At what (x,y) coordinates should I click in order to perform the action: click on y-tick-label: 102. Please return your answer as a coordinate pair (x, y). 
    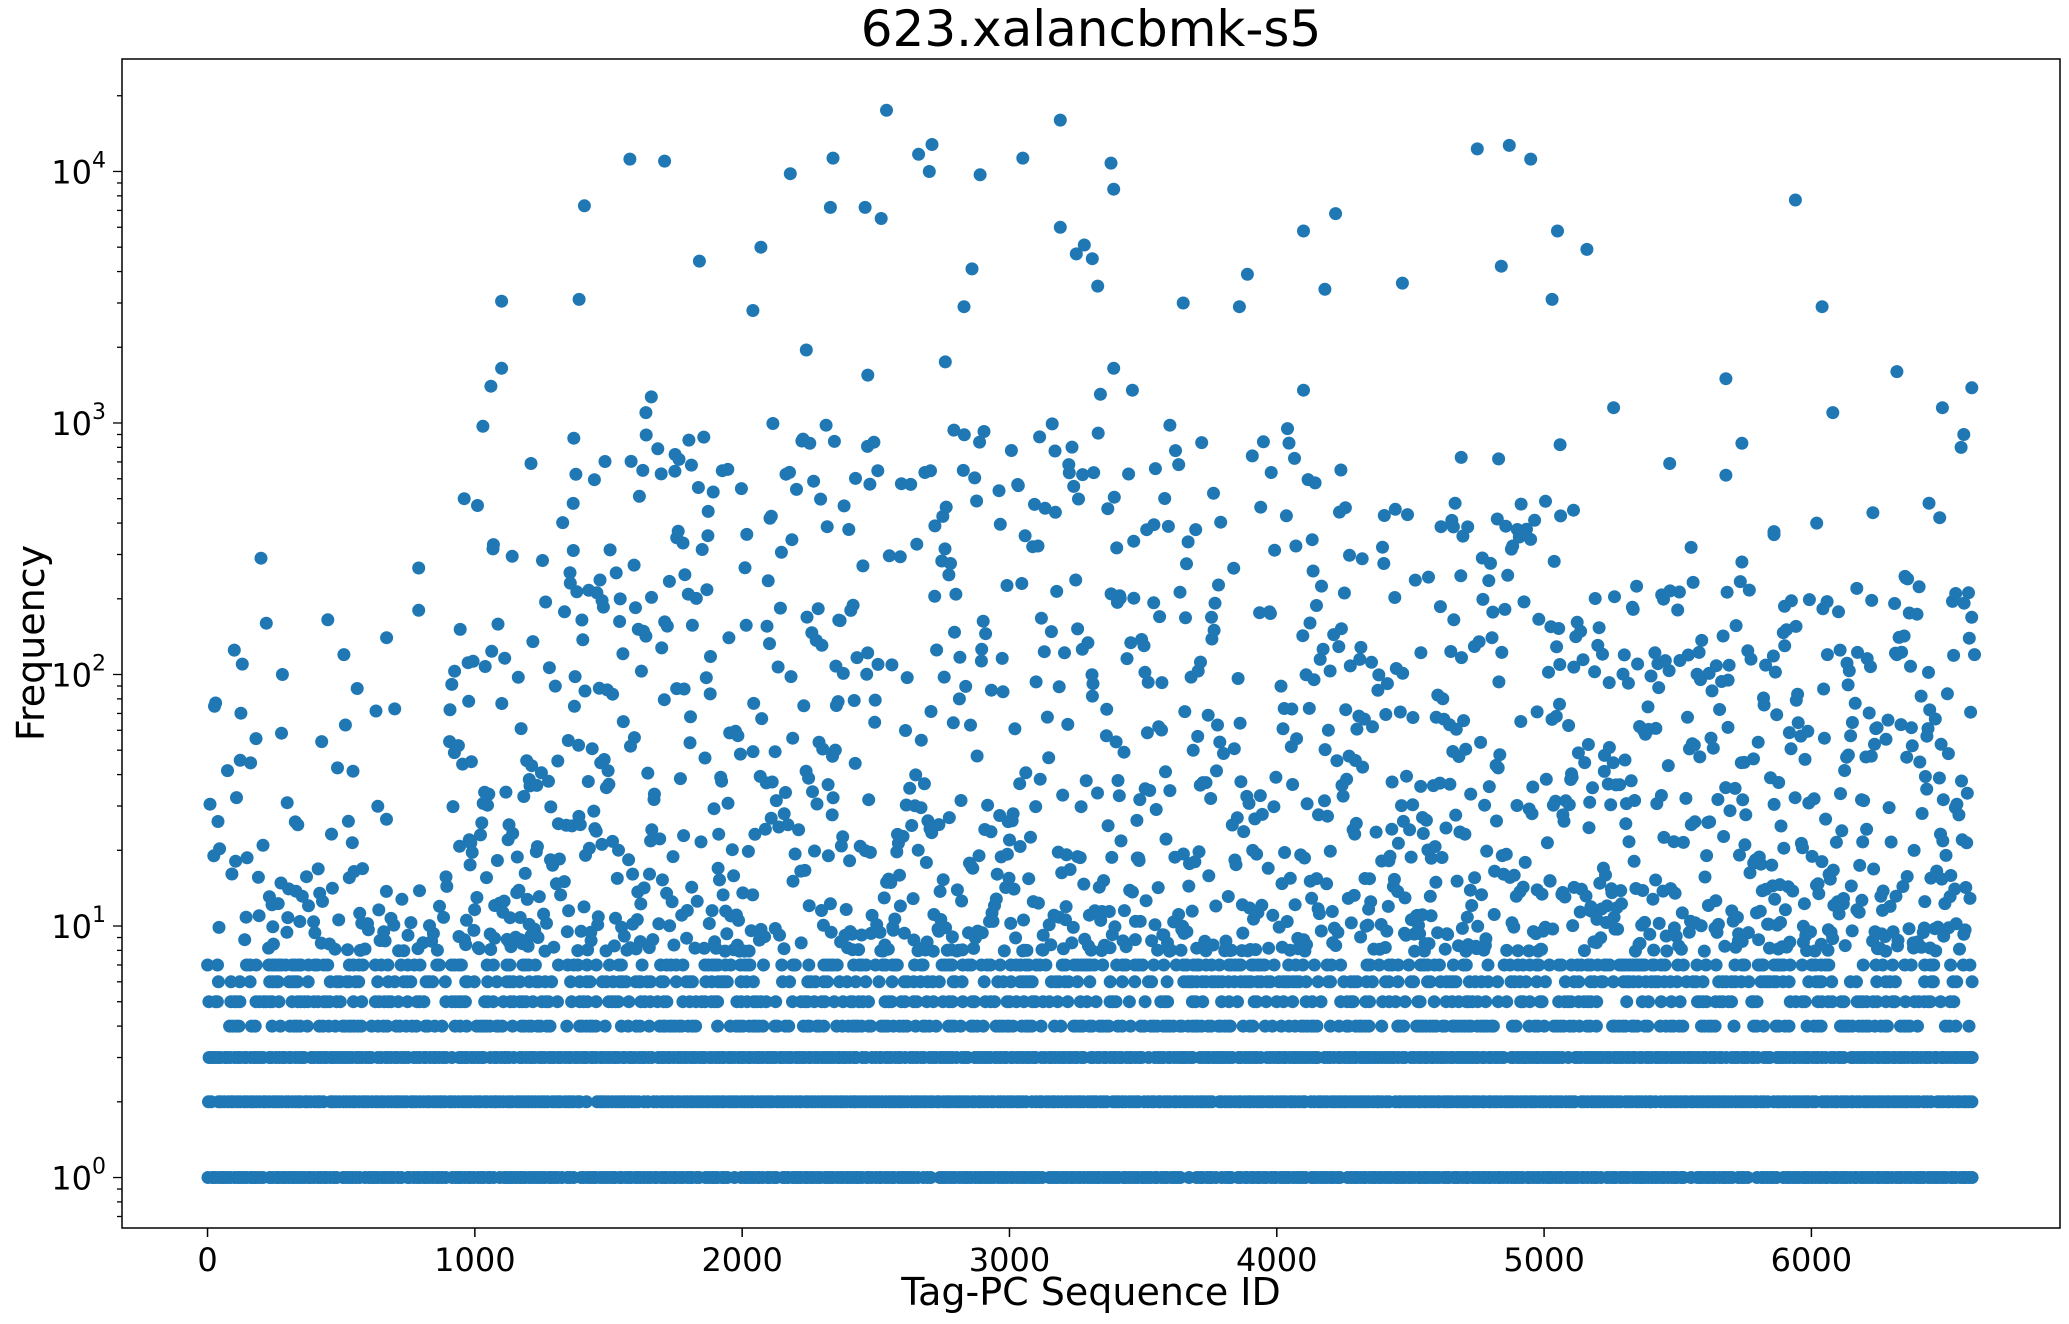
    Looking at the image, I should click on (78, 672).